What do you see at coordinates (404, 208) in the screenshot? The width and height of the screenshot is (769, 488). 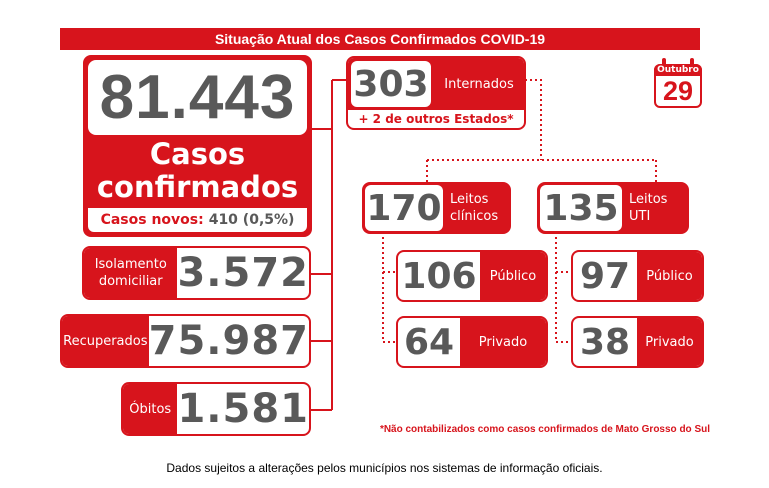 I see `clinical-beds-value: 170` at bounding box center [404, 208].